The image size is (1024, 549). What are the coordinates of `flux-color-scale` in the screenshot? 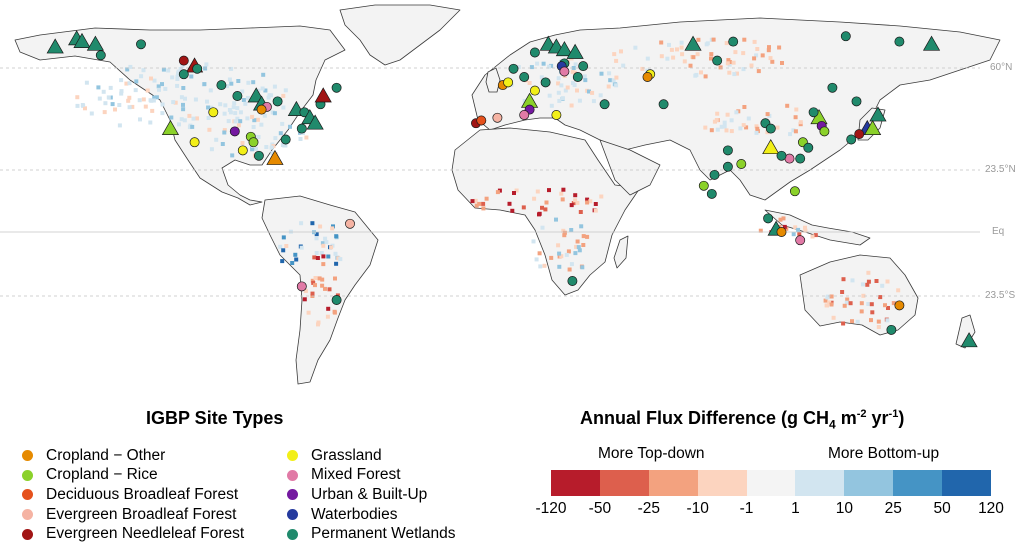 It's located at (771, 483).